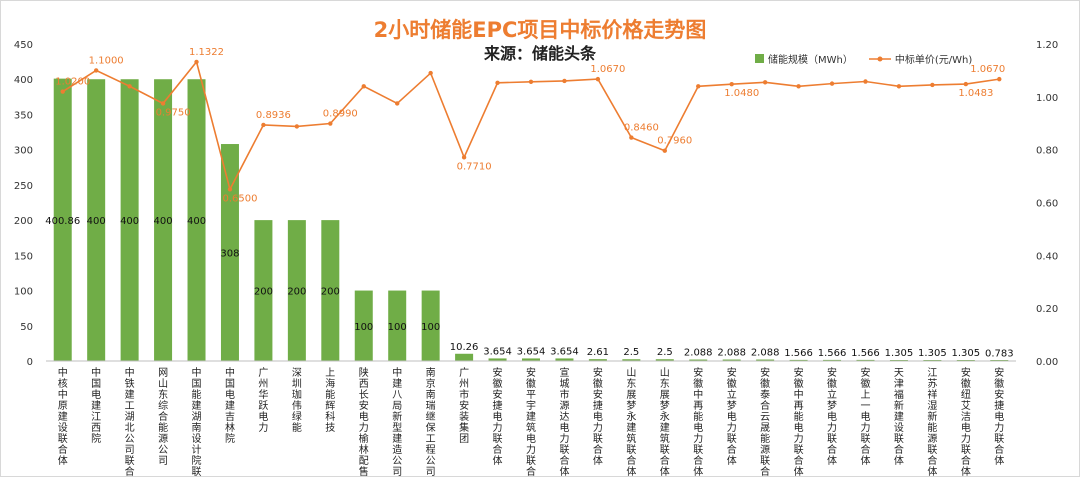  What do you see at coordinates (106, 60) in the screenshot?
I see `price-data-label: 1.1000` at bounding box center [106, 60].